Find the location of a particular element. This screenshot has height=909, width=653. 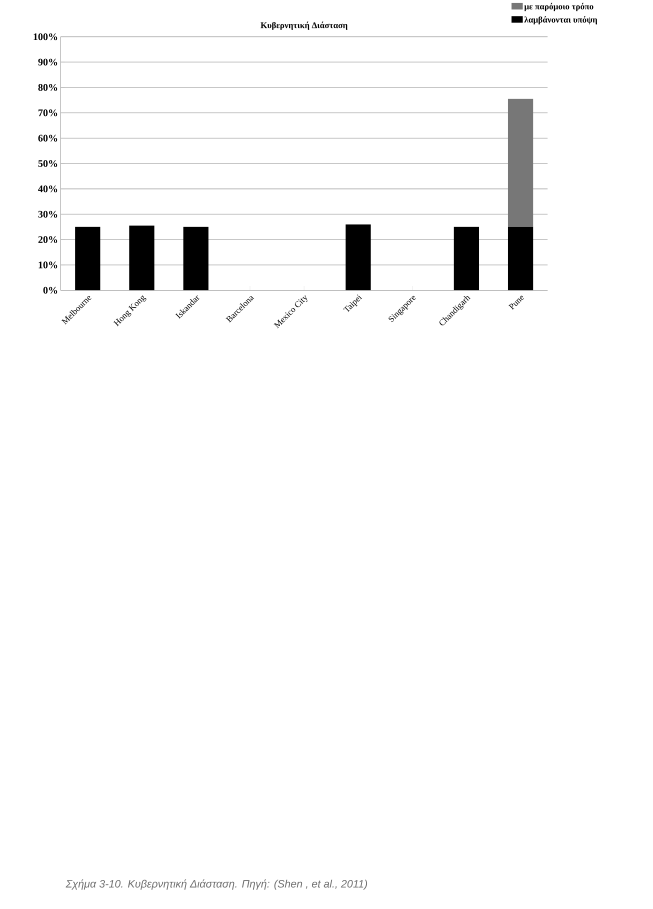

y-tick-label: 0% is located at coordinates (50, 290).